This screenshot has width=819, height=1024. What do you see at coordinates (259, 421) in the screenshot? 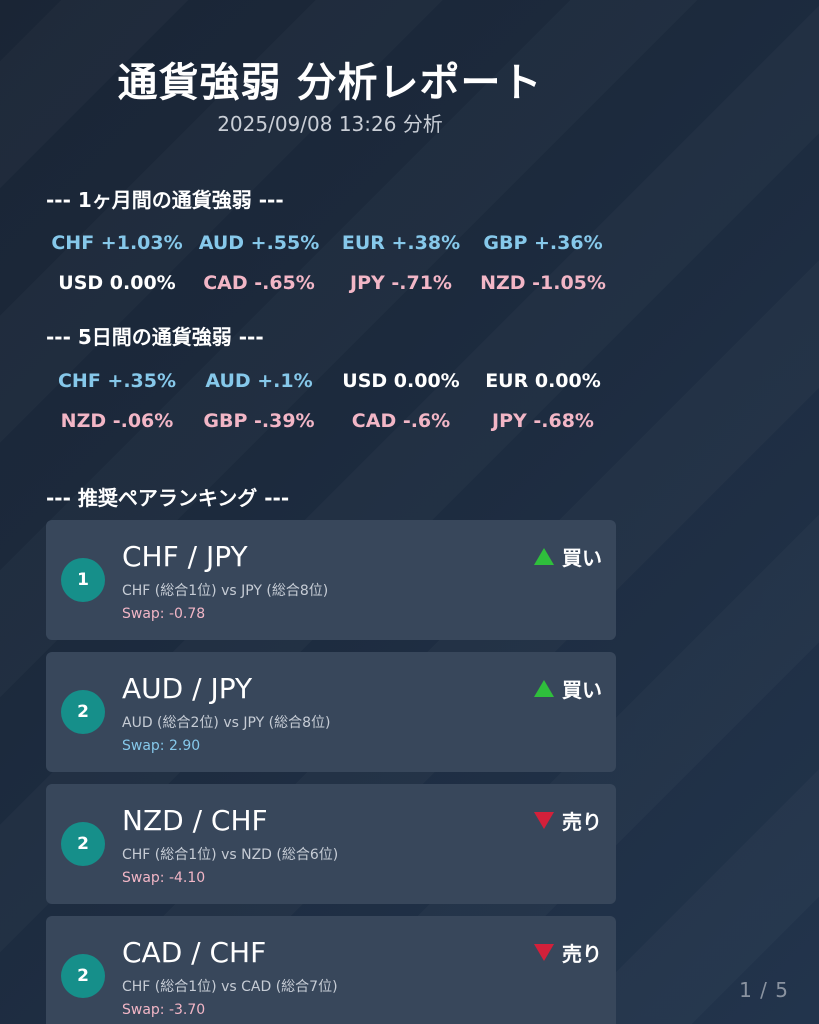
I see `five-day-strength-item: GBP -.39%` at bounding box center [259, 421].